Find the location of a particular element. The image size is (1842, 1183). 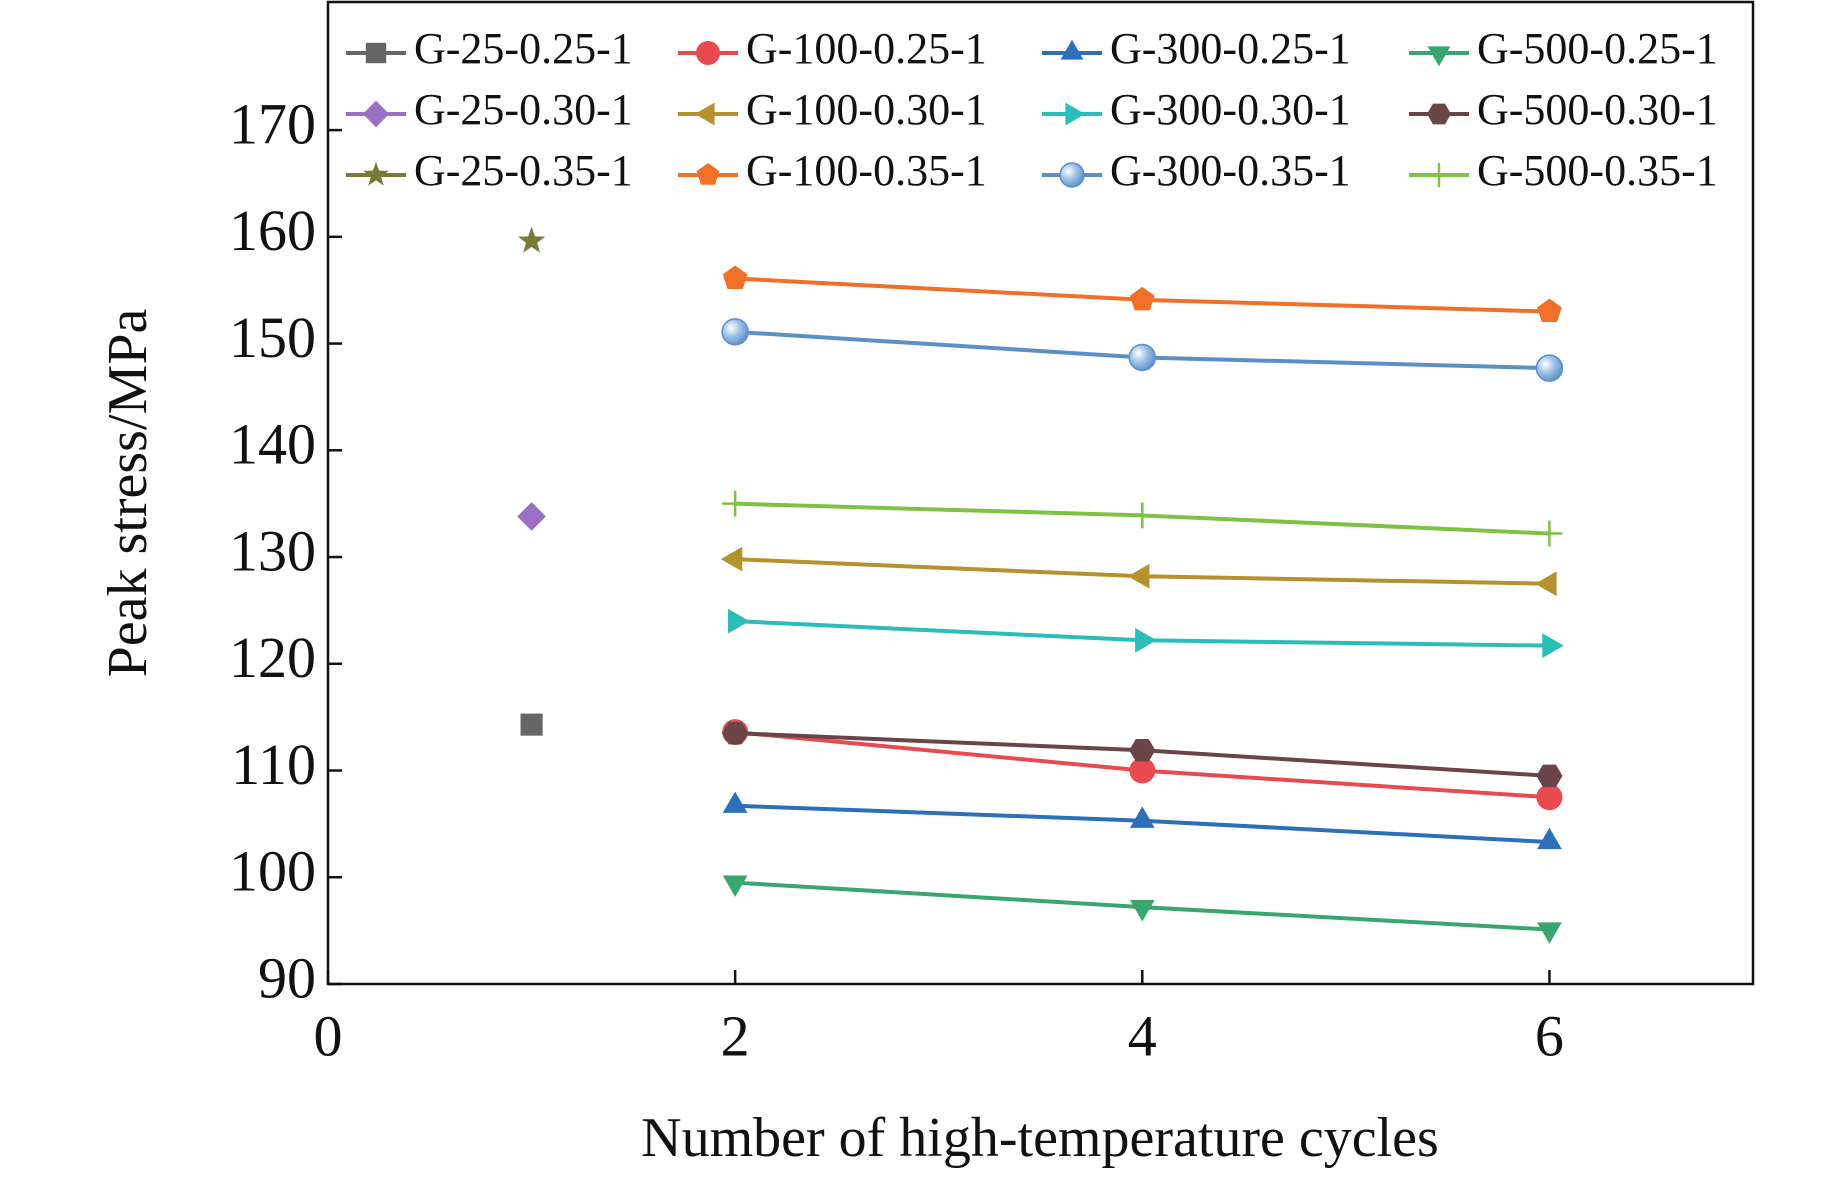

y-tick-label: 140 is located at coordinates (272, 444).